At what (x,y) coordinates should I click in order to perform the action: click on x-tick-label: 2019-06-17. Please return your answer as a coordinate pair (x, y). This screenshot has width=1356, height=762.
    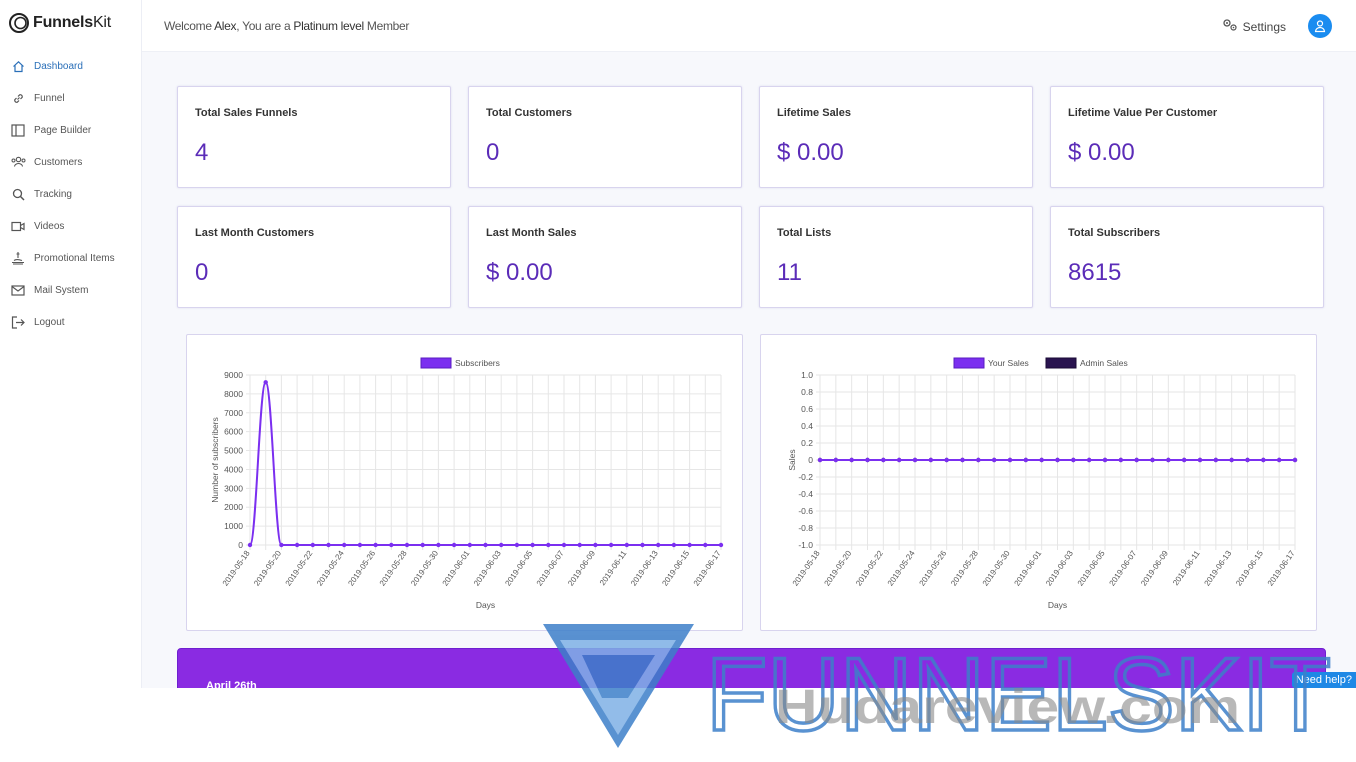
    Looking at the image, I should click on (1281, 568).